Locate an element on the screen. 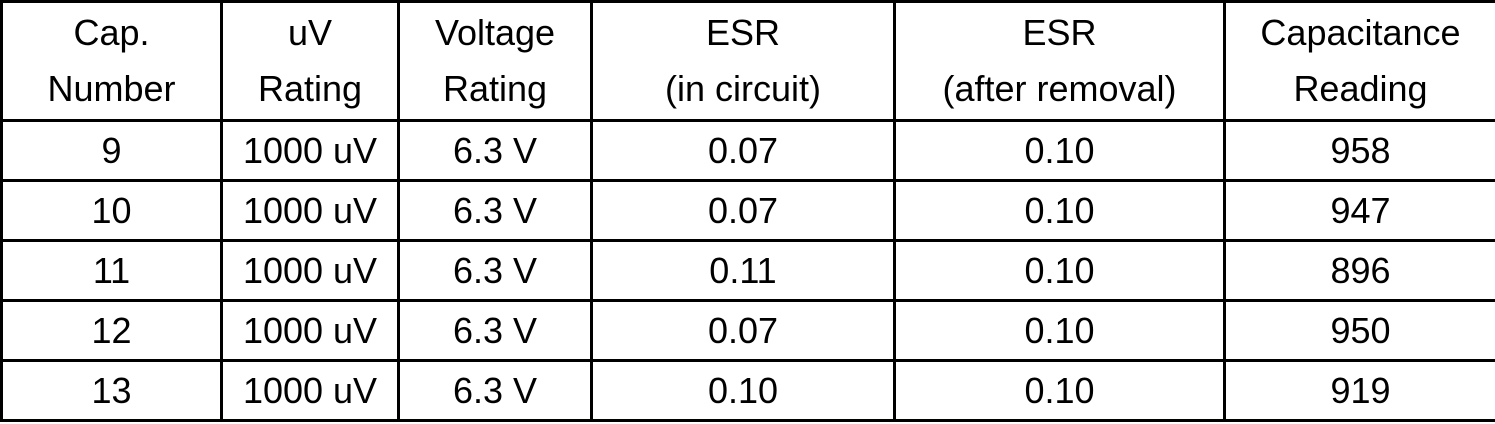 The image size is (1495, 424). table-row: 10 1000 uV 6.3 V 0.07 0.10 947 is located at coordinates (747, 210).